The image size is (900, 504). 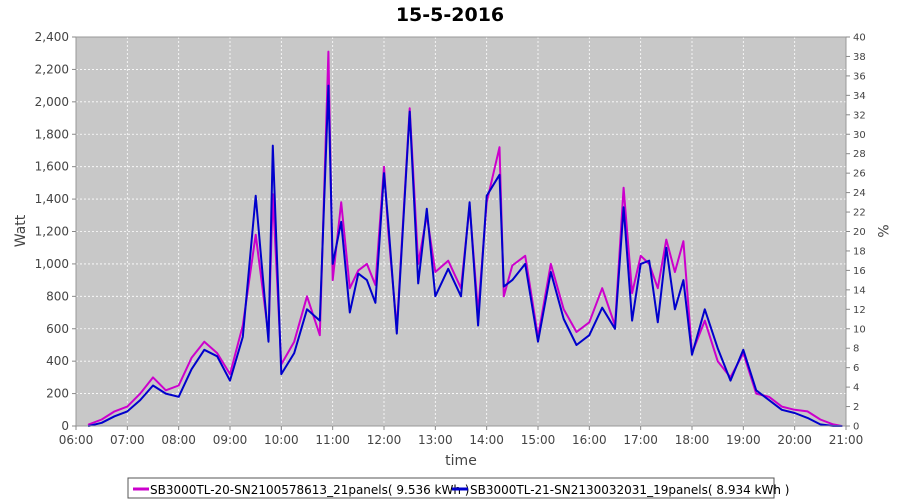 I want to click on y2-tick-label: 16, so click(x=859, y=271).